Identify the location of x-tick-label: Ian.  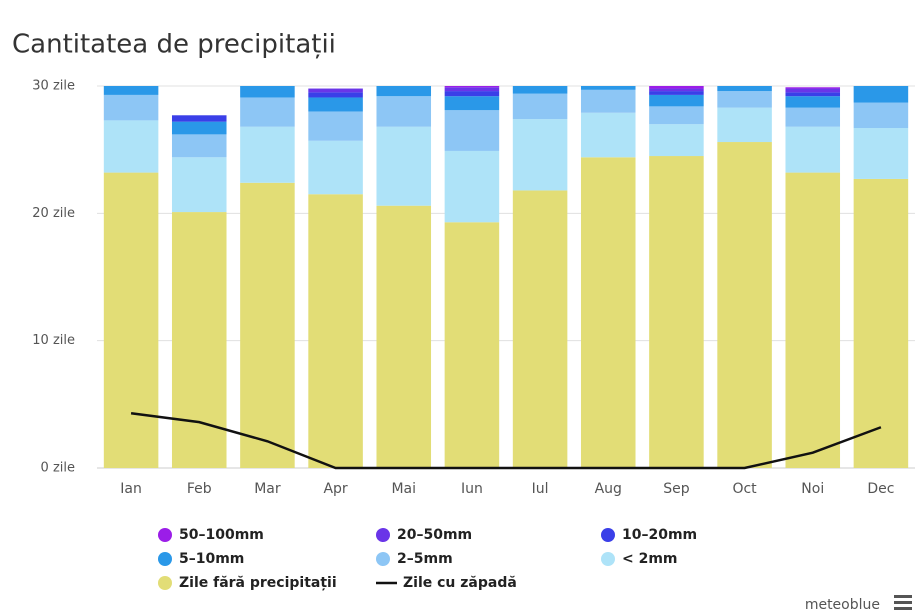
(131, 489).